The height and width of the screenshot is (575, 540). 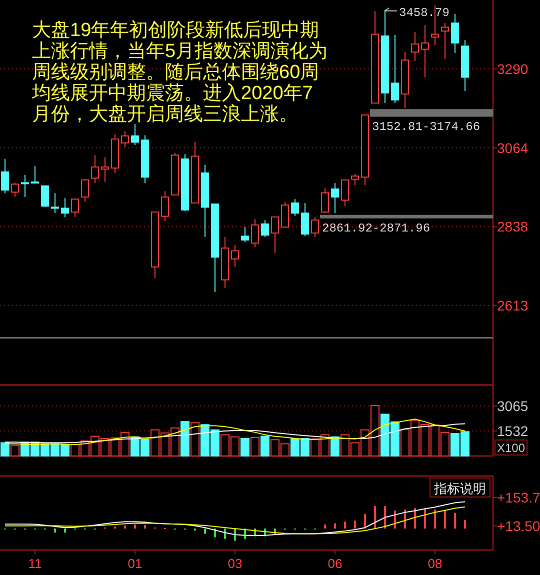 What do you see at coordinates (459, 488) in the screenshot?
I see `annotation: 指标说明` at bounding box center [459, 488].